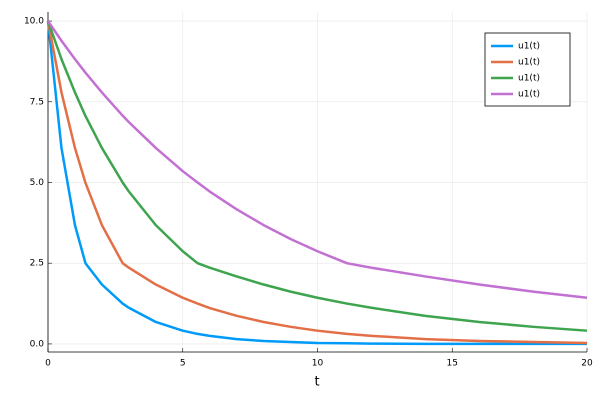 This screenshot has height=400, width=600. I want to click on x-axis-label: t, so click(316, 382).